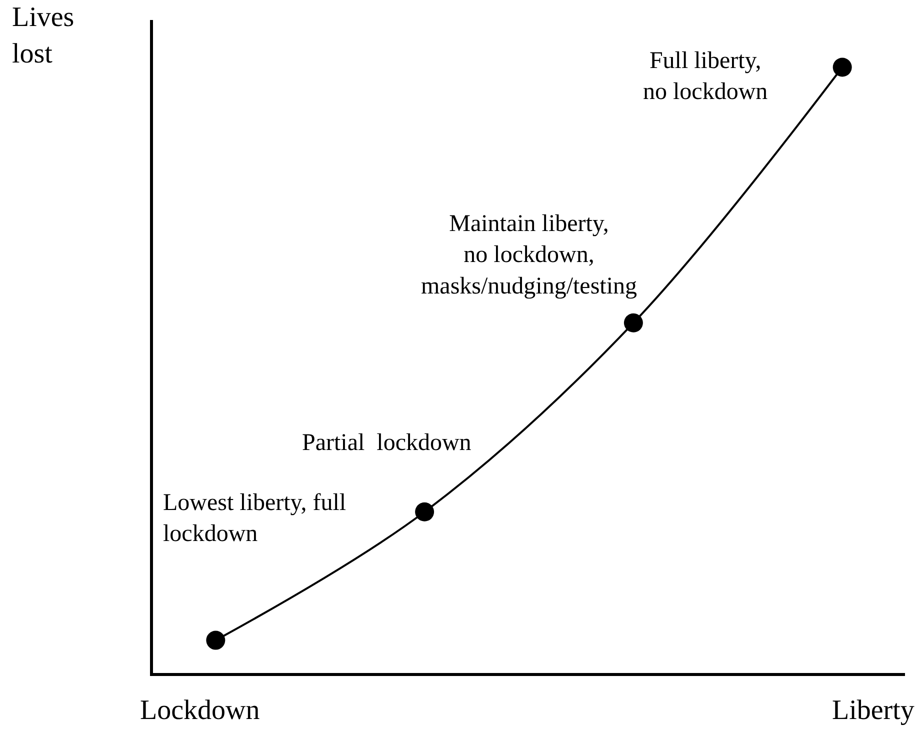  What do you see at coordinates (254, 519) in the screenshot?
I see `annotation: Lowest liberty, full lockdown` at bounding box center [254, 519].